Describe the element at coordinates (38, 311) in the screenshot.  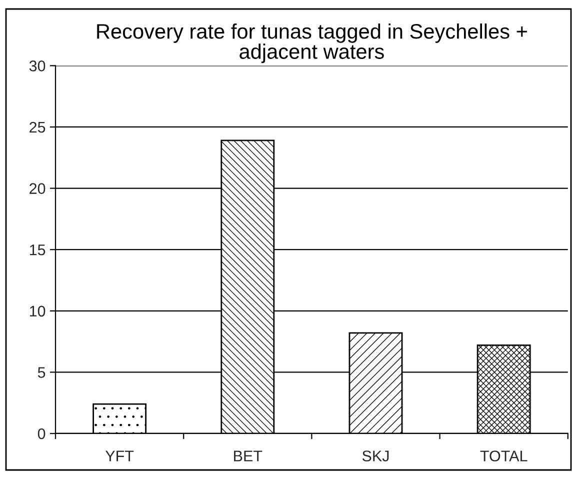
I see `y-tick-label: 10` at that location.